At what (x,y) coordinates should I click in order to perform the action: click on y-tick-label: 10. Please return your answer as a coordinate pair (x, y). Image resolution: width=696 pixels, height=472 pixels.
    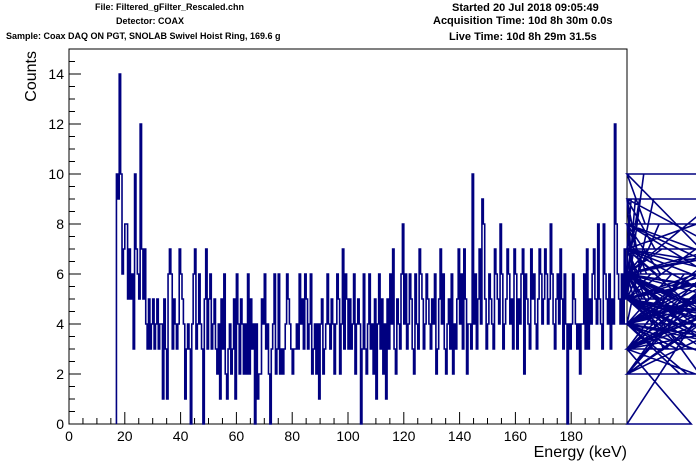
    Looking at the image, I should click on (56, 174).